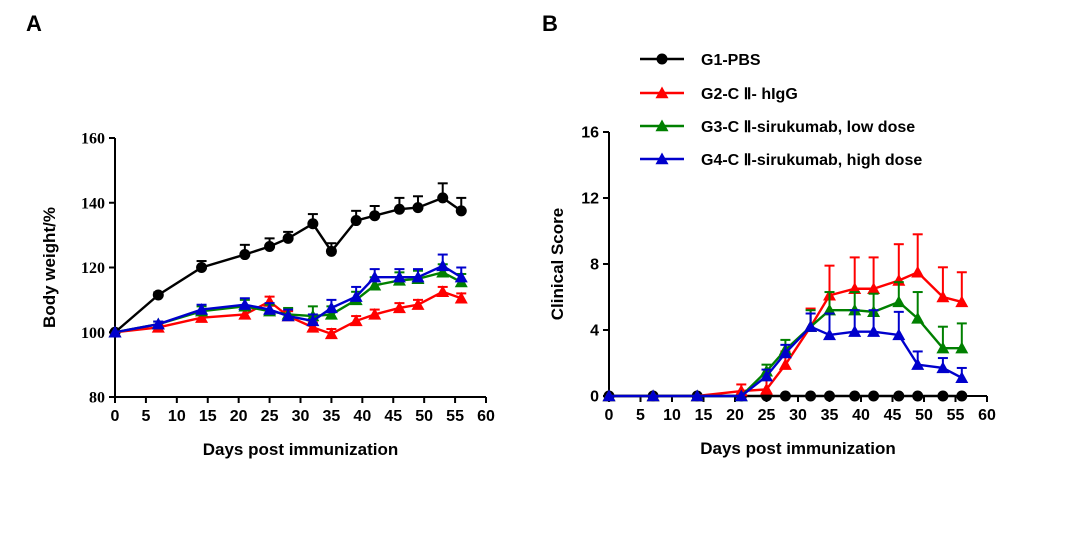 The width and height of the screenshot is (1080, 534). Describe the element at coordinates (49, 267) in the screenshot. I see `y-axis-title: Body weight/%` at that location.